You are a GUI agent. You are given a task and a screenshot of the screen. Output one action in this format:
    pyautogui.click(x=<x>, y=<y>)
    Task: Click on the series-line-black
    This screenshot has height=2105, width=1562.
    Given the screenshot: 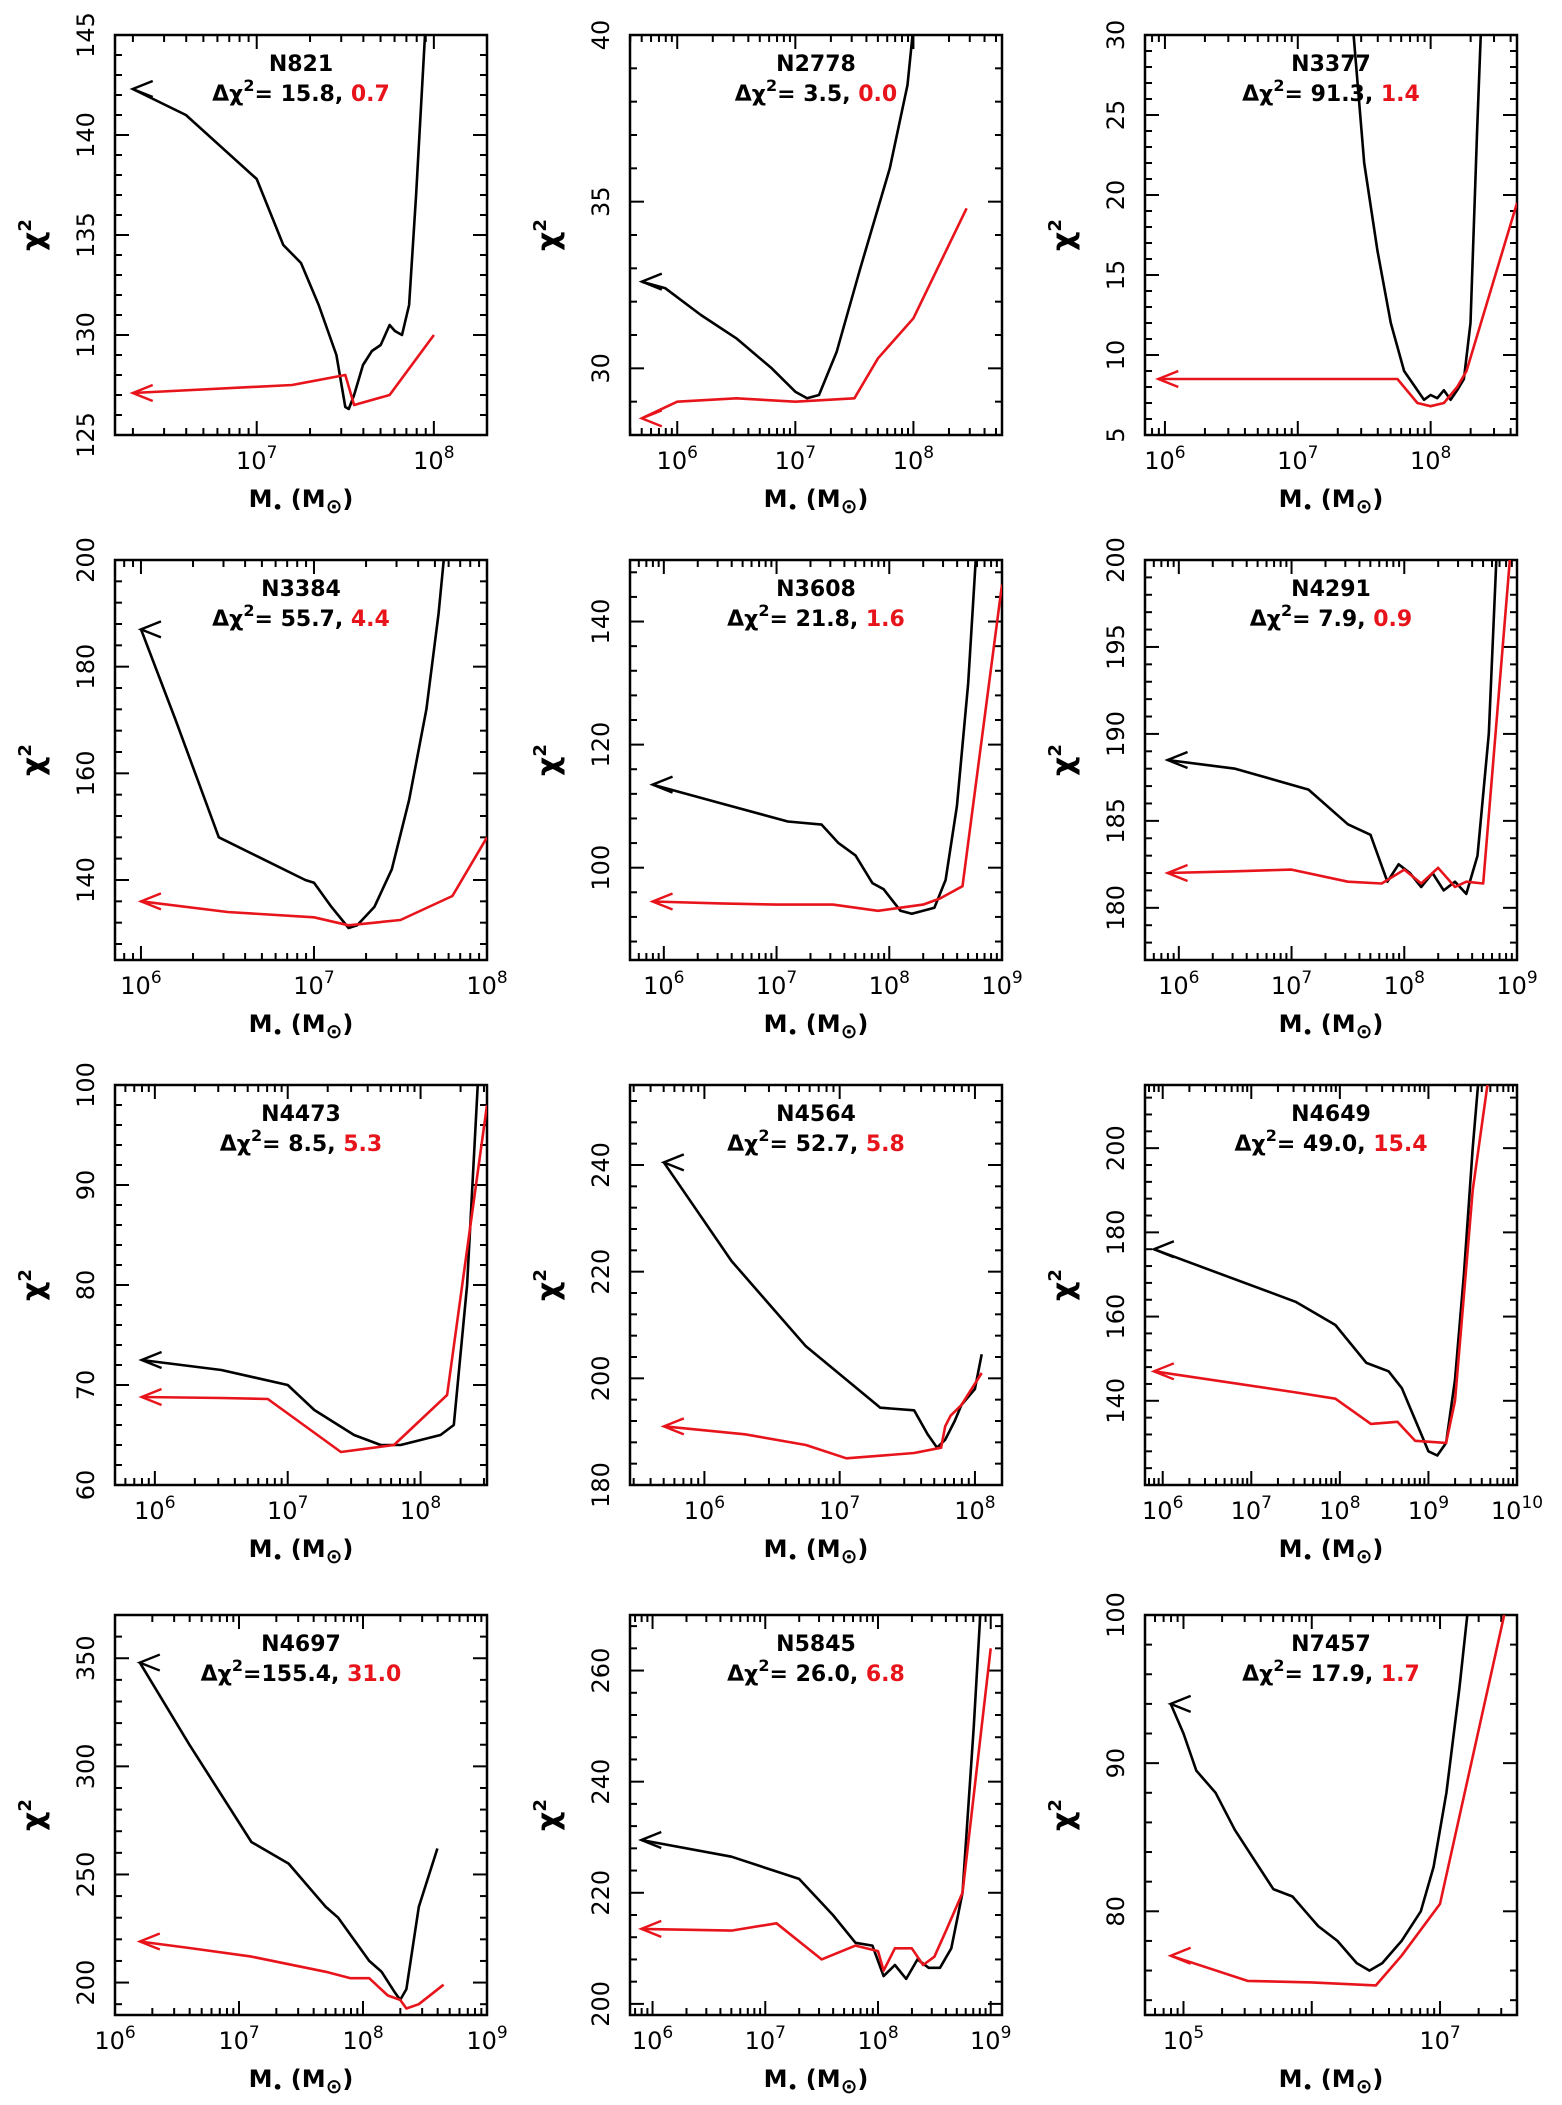 What is the action you would take?
    pyautogui.click(x=295, y=717)
    